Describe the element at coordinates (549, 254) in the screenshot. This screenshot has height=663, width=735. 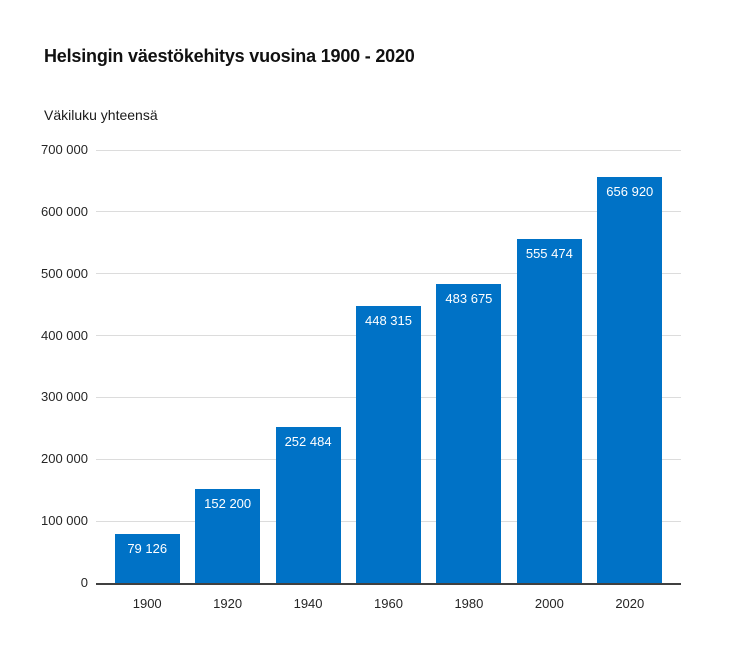
I see `bar-value-label: 555 474` at that location.